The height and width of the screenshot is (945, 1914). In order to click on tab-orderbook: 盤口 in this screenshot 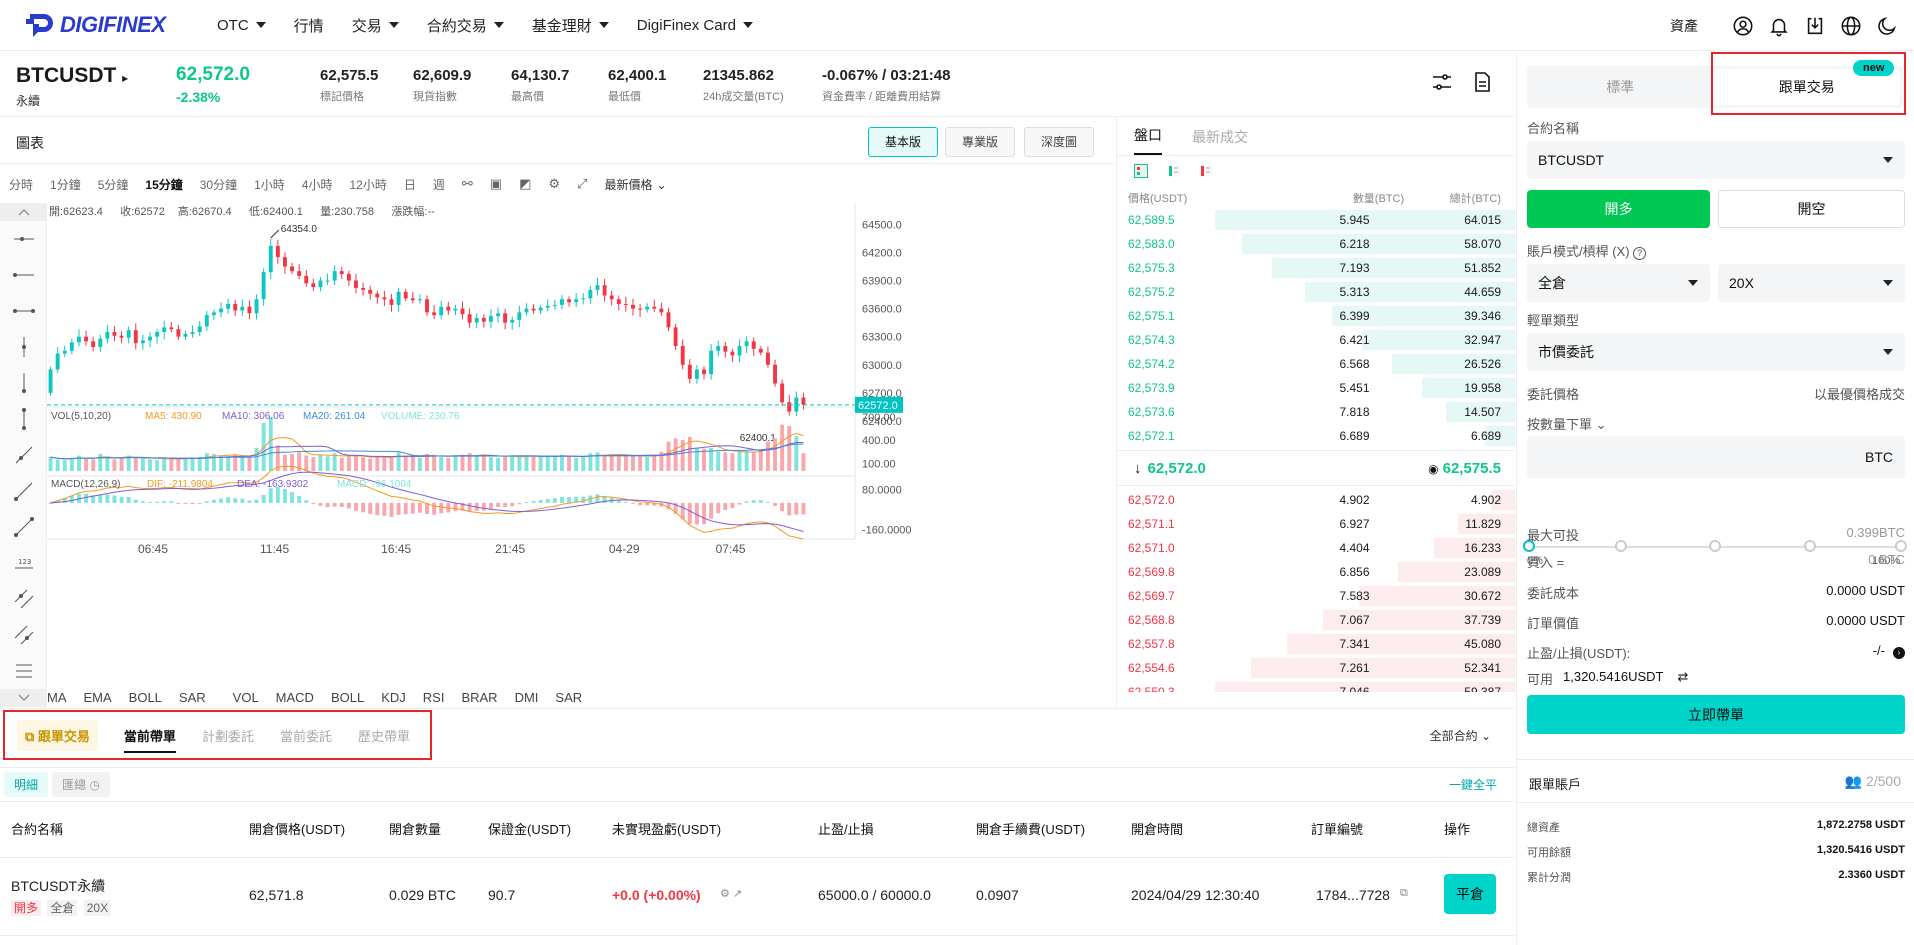, I will do `click(1148, 140)`.